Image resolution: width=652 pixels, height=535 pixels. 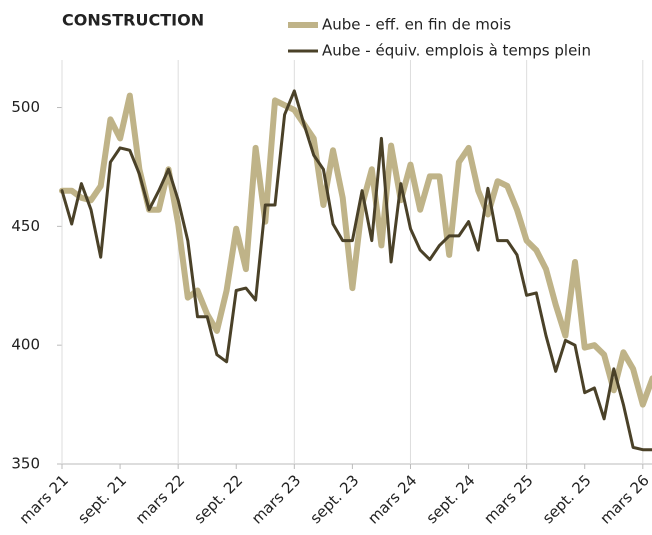 I want to click on x-tick-label: mars 21, so click(x=44, y=499).